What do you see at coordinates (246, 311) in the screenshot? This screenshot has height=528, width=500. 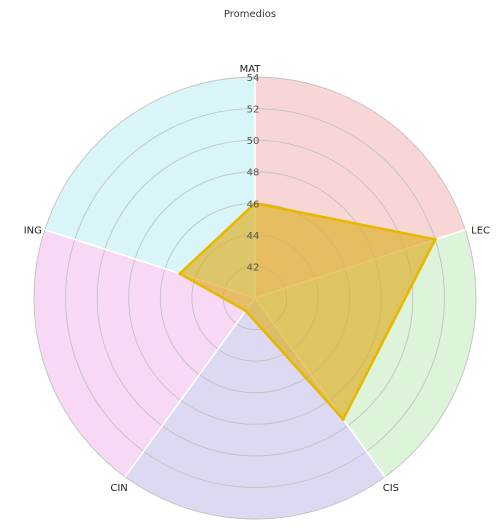 I see `data-point-cin` at bounding box center [246, 311].